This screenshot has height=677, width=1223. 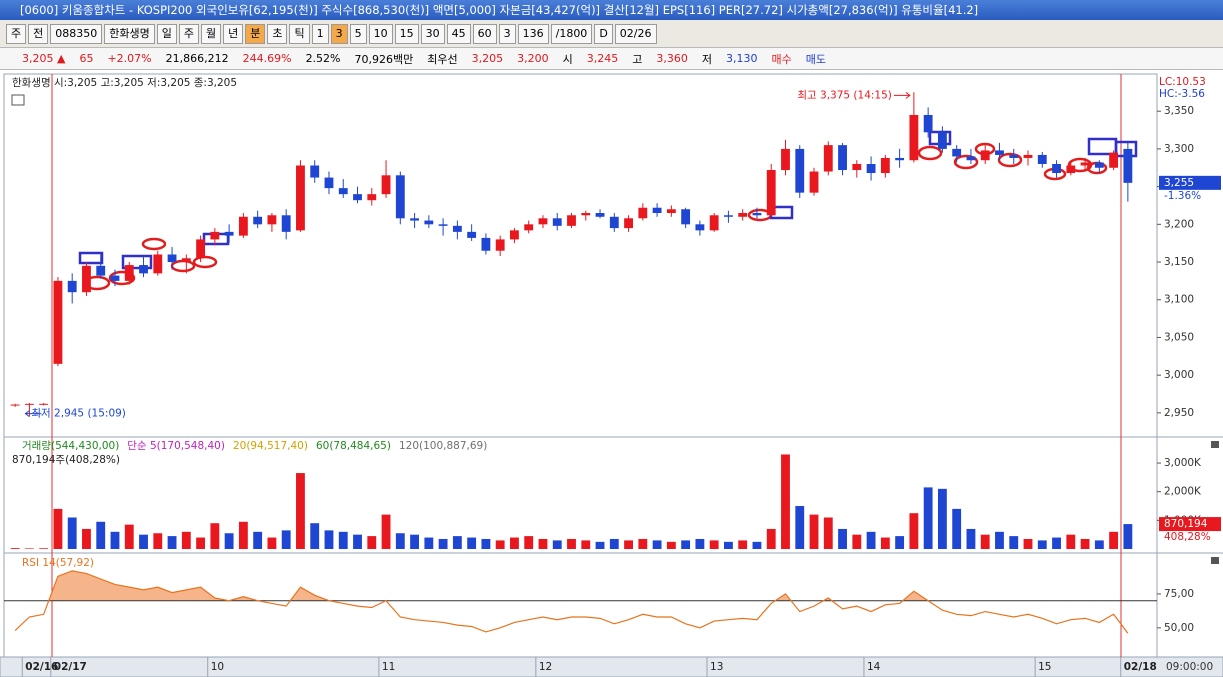 I want to click on quote-field: 3,205 ▲, so click(x=44, y=58).